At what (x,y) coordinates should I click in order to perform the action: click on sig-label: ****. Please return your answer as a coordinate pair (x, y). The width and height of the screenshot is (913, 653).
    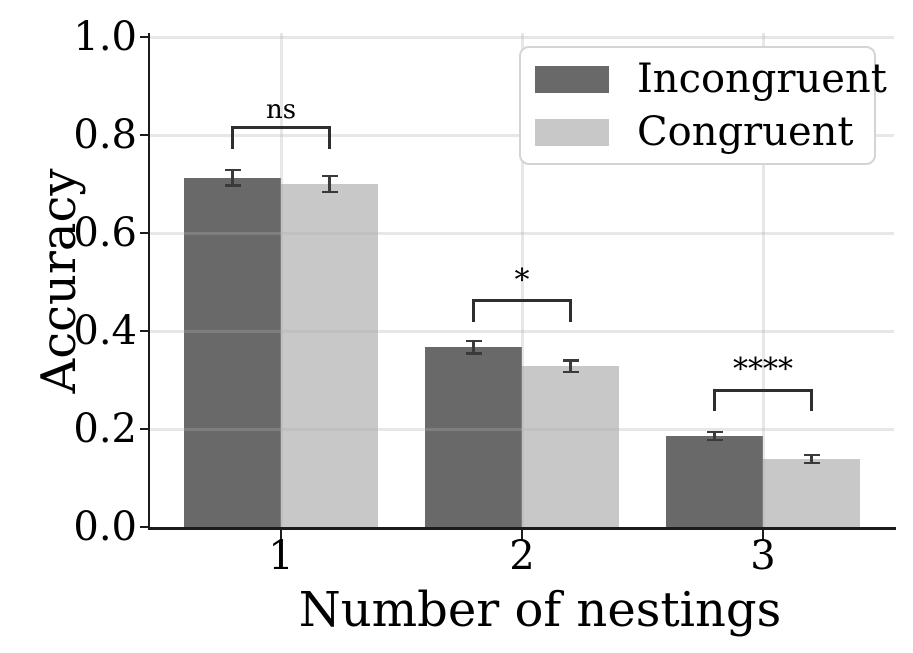
    Looking at the image, I should click on (763, 370).